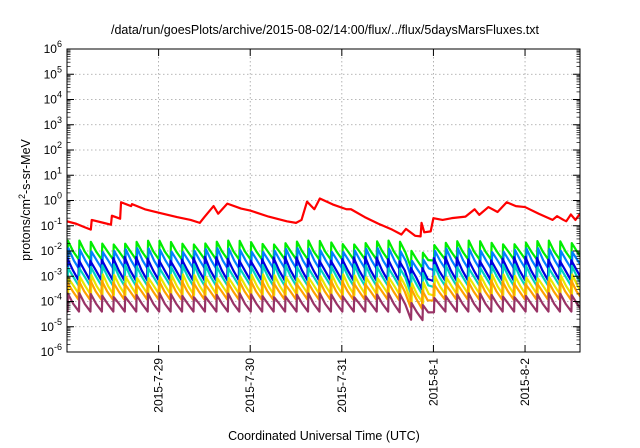 The image size is (640, 448). What do you see at coordinates (324, 436) in the screenshot?
I see `x-axis-title: Coordinated Universal Time (UTC)` at bounding box center [324, 436].